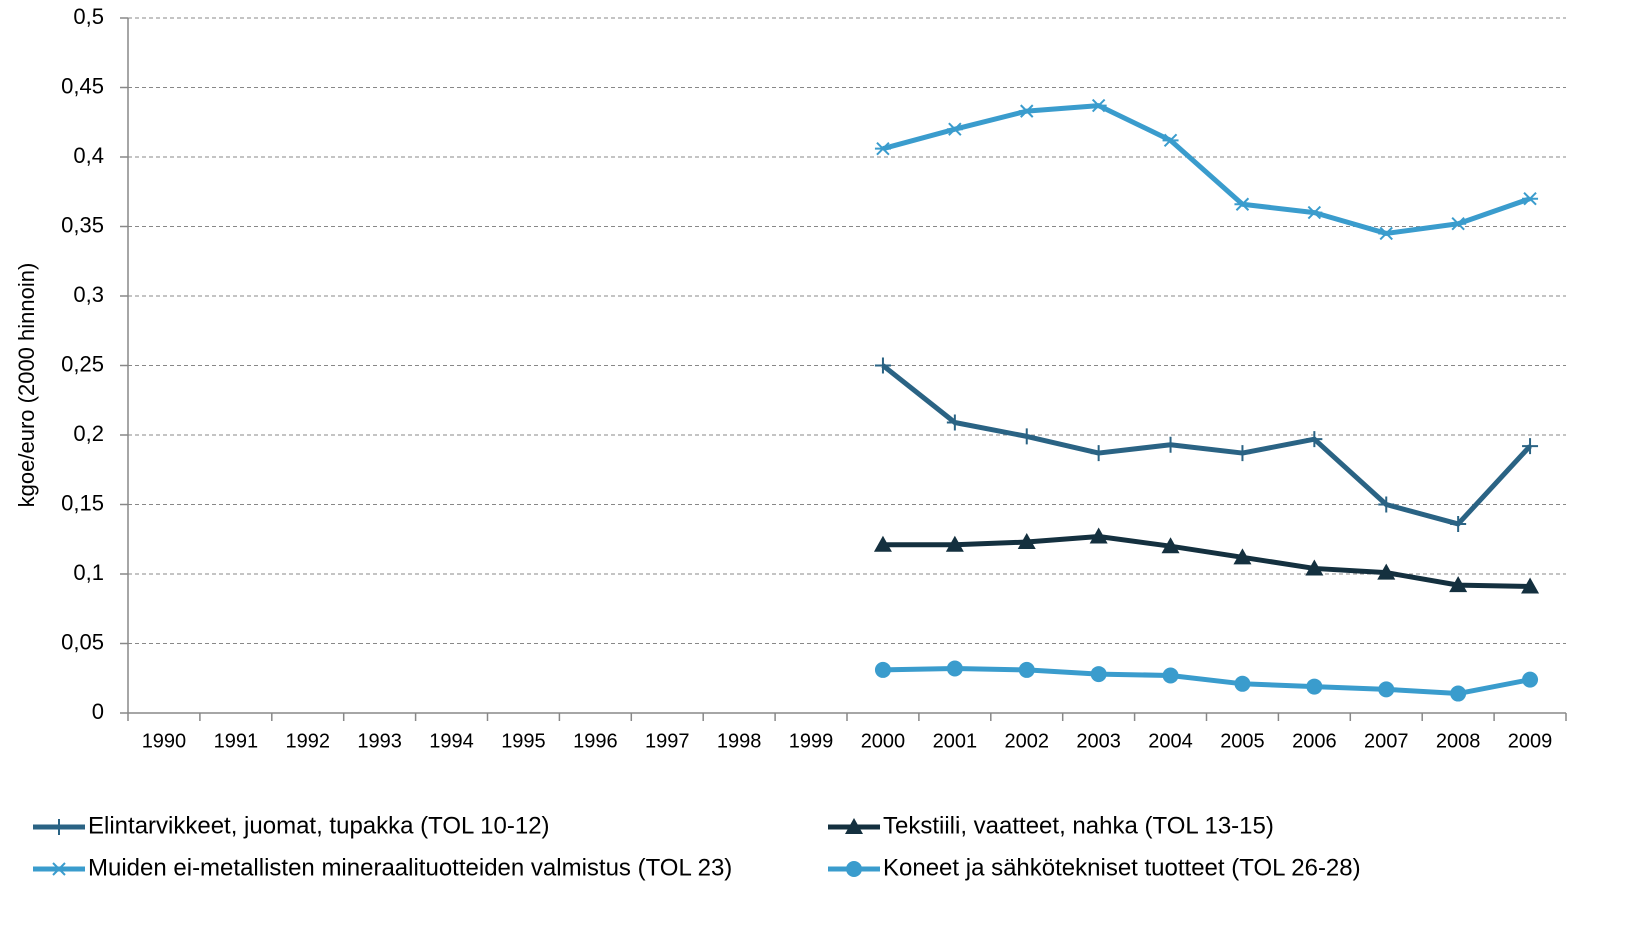 The image size is (1646, 929). What do you see at coordinates (955, 741) in the screenshot?
I see `x-tick-label: 2001` at bounding box center [955, 741].